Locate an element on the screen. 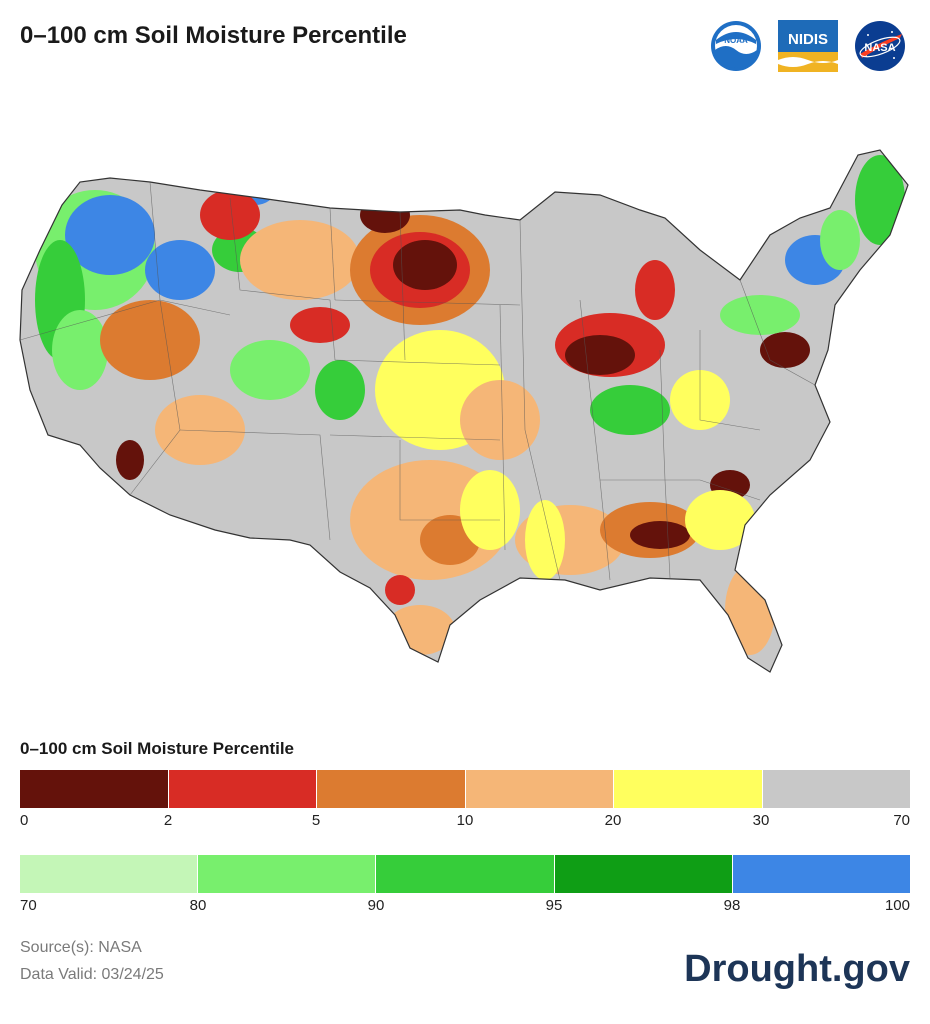  legend-ticks-dry: 0 2 5 10 20 30 70 is located at coordinates (465, 823).